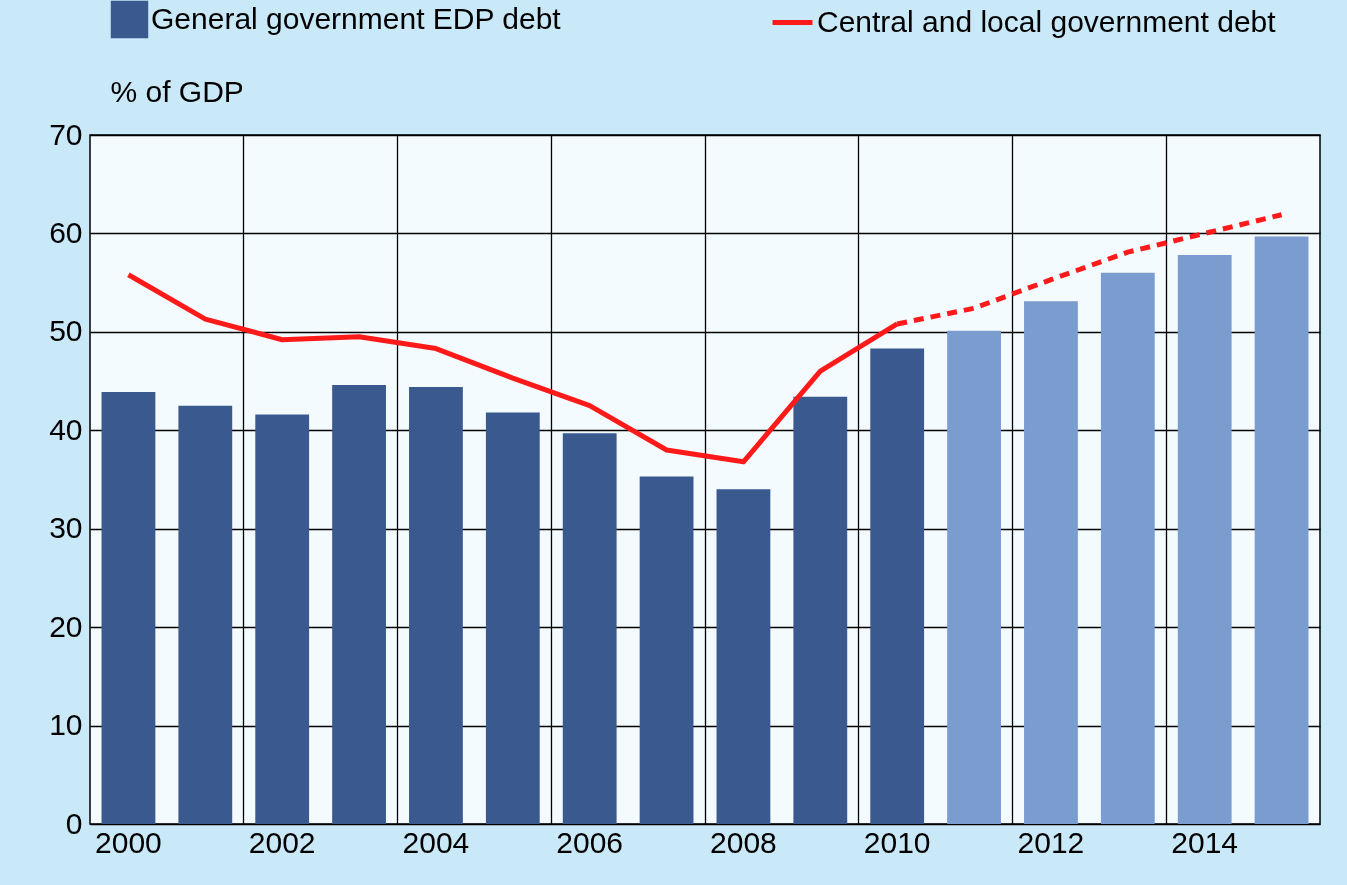  What do you see at coordinates (66, 626) in the screenshot?
I see `y-tick-label: 20` at bounding box center [66, 626].